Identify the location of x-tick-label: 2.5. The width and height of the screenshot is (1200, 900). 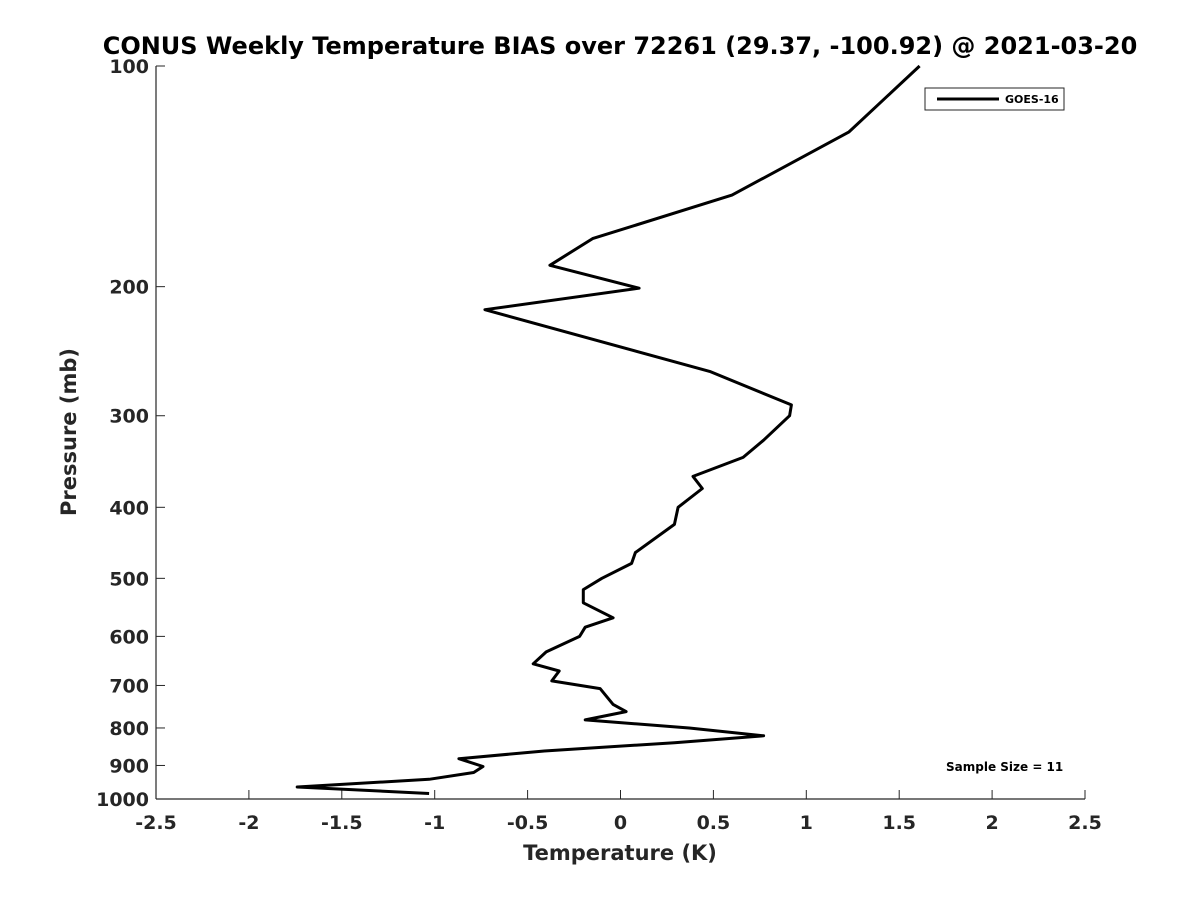
(1085, 823).